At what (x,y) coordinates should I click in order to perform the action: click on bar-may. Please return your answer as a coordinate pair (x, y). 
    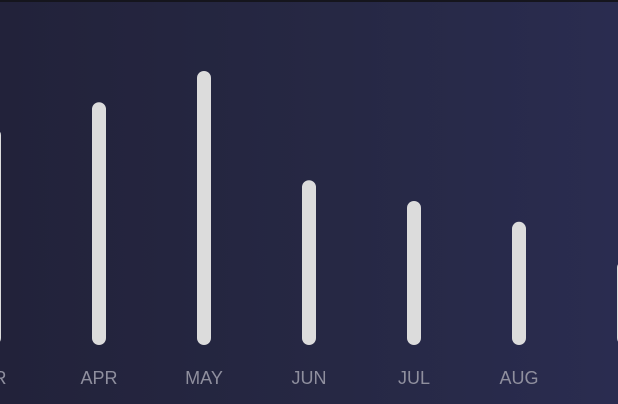
    Looking at the image, I should click on (204, 208).